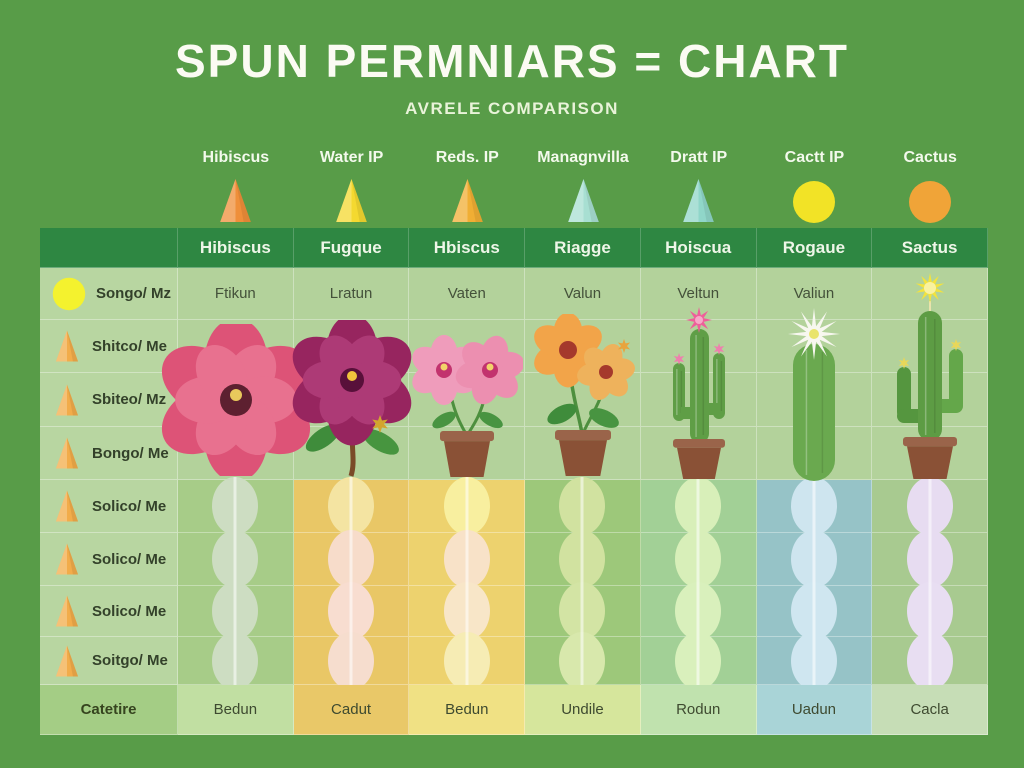 This screenshot has height=768, width=1024. Describe the element at coordinates (236, 157) in the screenshot. I see `column-top-label: Hibiscus` at that location.